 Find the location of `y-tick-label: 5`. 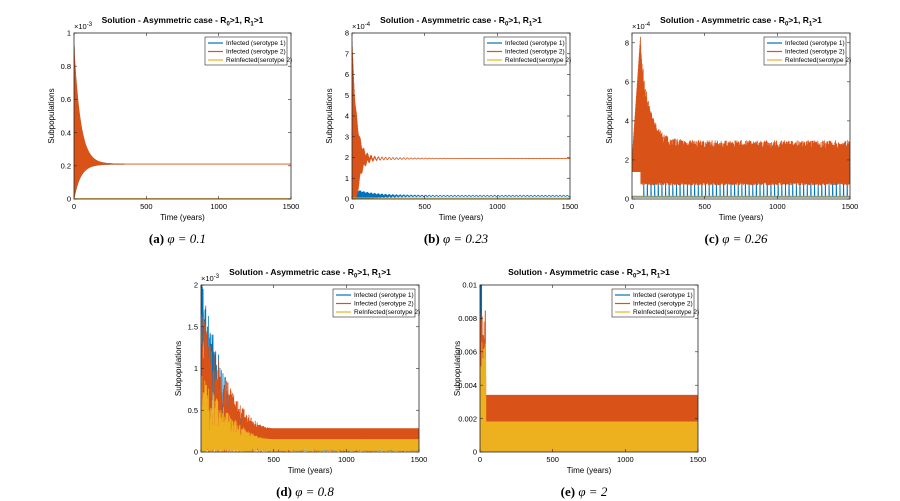

y-tick-label: 5 is located at coordinates (347, 95).